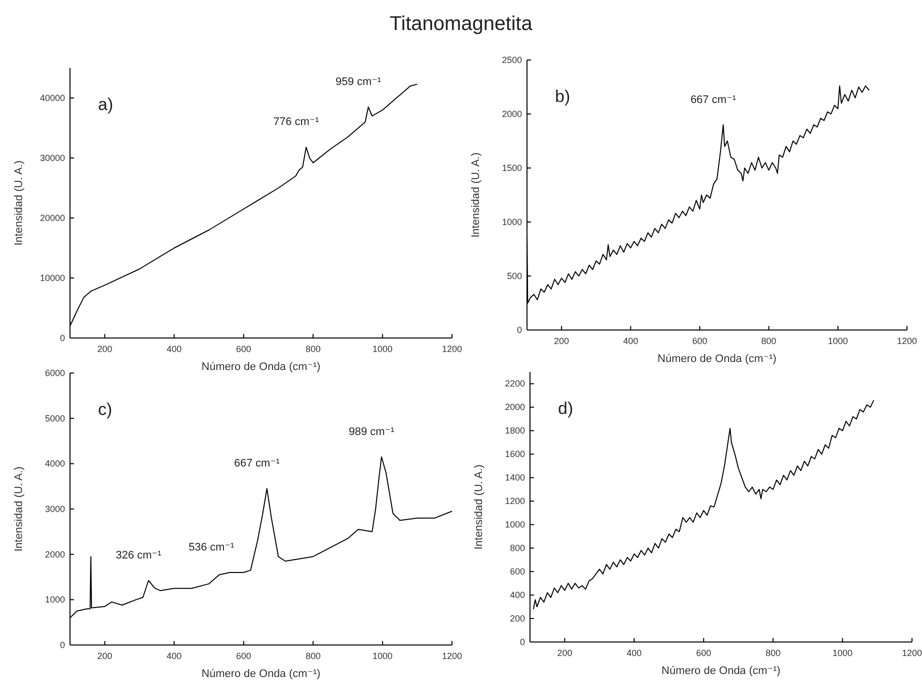 The width and height of the screenshot is (922, 689). What do you see at coordinates (462, 24) in the screenshot?
I see `chart-title: Titanomagnetita` at bounding box center [462, 24].